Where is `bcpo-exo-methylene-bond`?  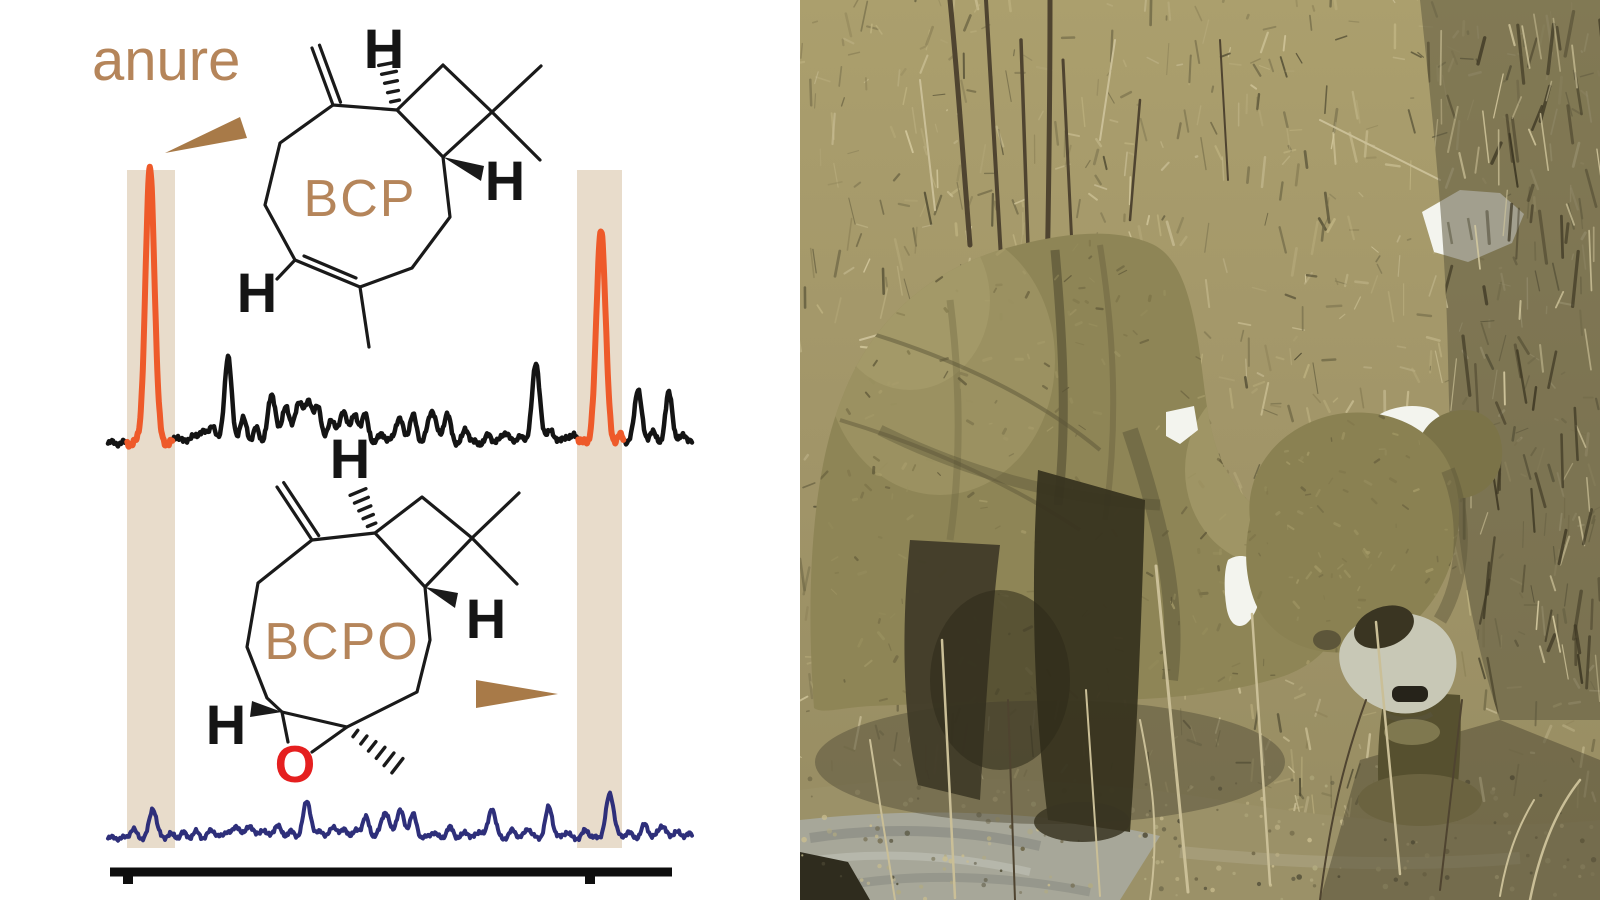
bcpo-exo-methylene-bond is located at coordinates (294, 513).